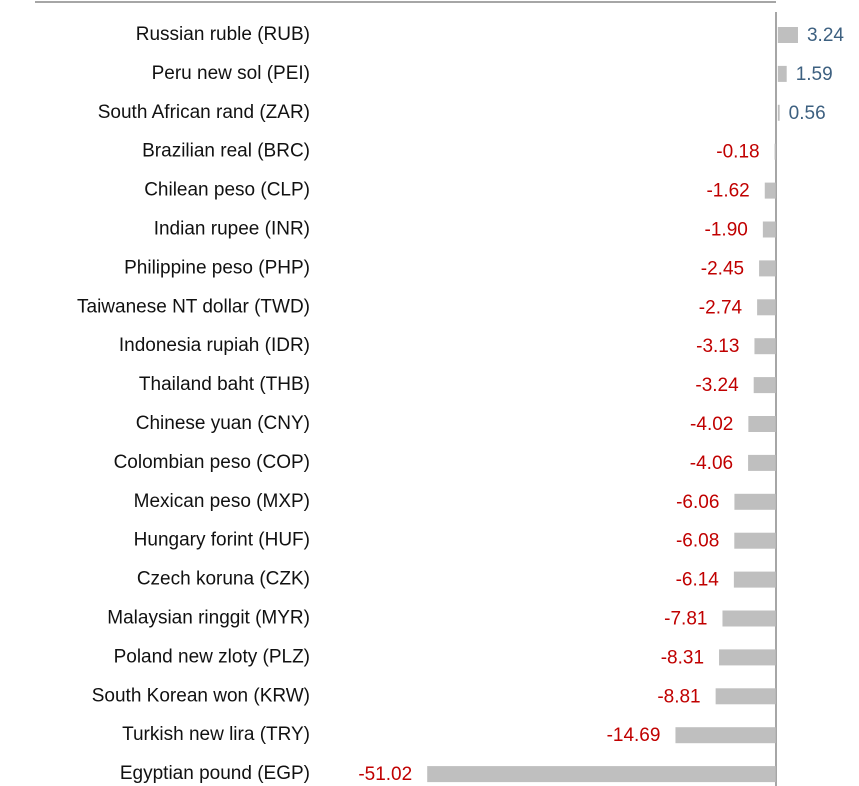 The height and width of the screenshot is (786, 859). What do you see at coordinates (711, 424) in the screenshot?
I see `value-label: -4.02` at bounding box center [711, 424].